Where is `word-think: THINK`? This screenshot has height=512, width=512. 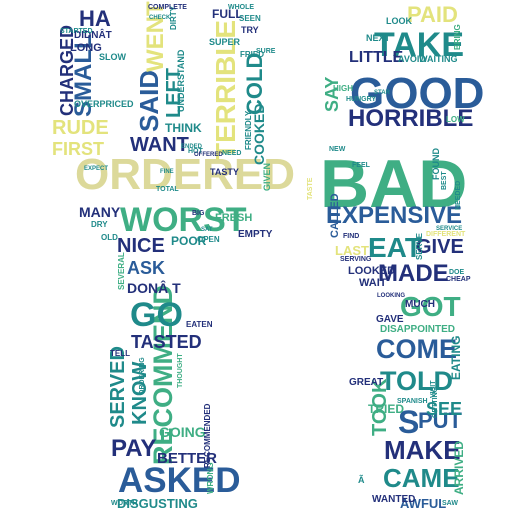
word-think: THINK is located at coordinates (183, 128).